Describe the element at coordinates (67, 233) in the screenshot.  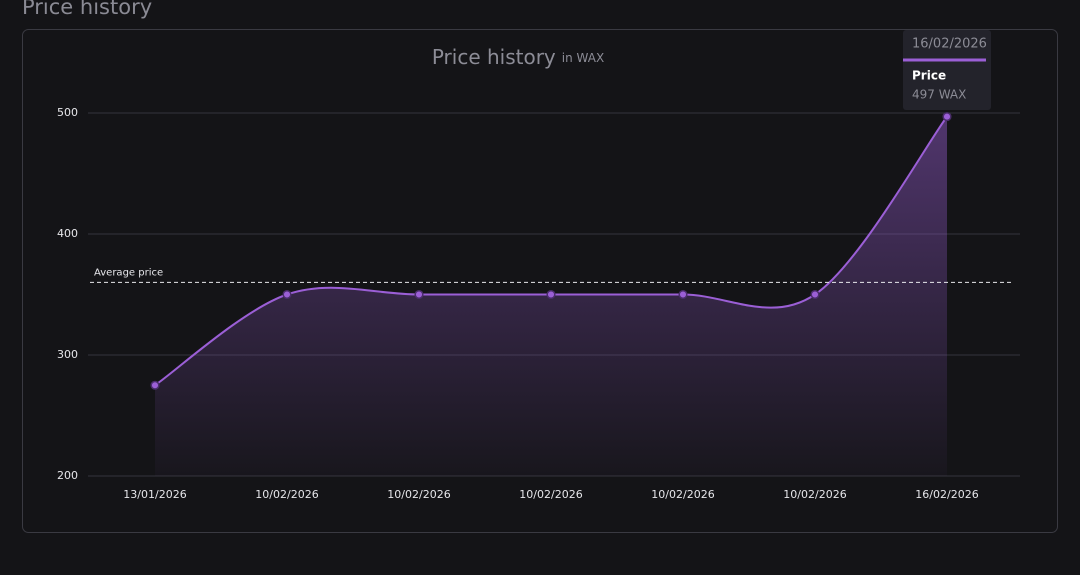
I see `y-tick-label: 400` at that location.